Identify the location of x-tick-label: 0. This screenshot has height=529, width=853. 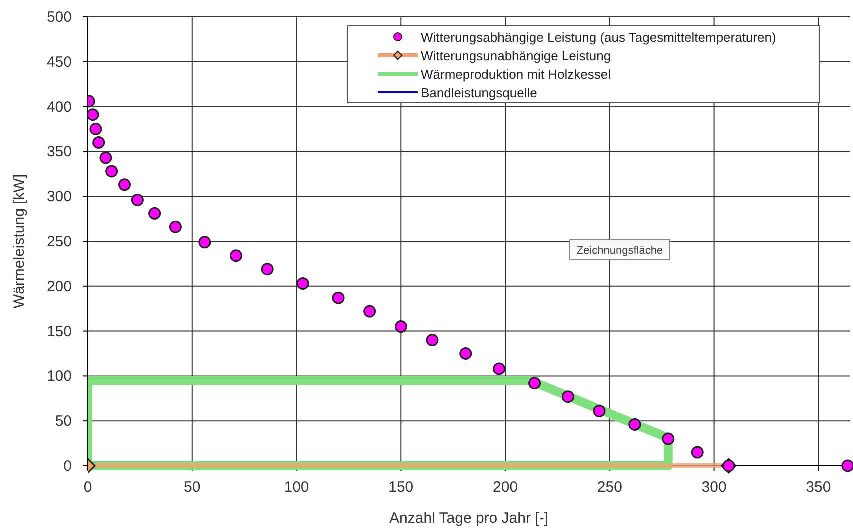
(88, 487).